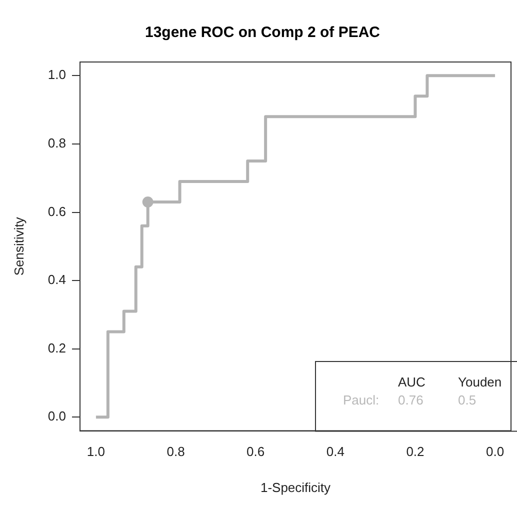 This screenshot has width=517, height=514. What do you see at coordinates (361, 400) in the screenshot?
I see `annotation: Paucl:` at bounding box center [361, 400].